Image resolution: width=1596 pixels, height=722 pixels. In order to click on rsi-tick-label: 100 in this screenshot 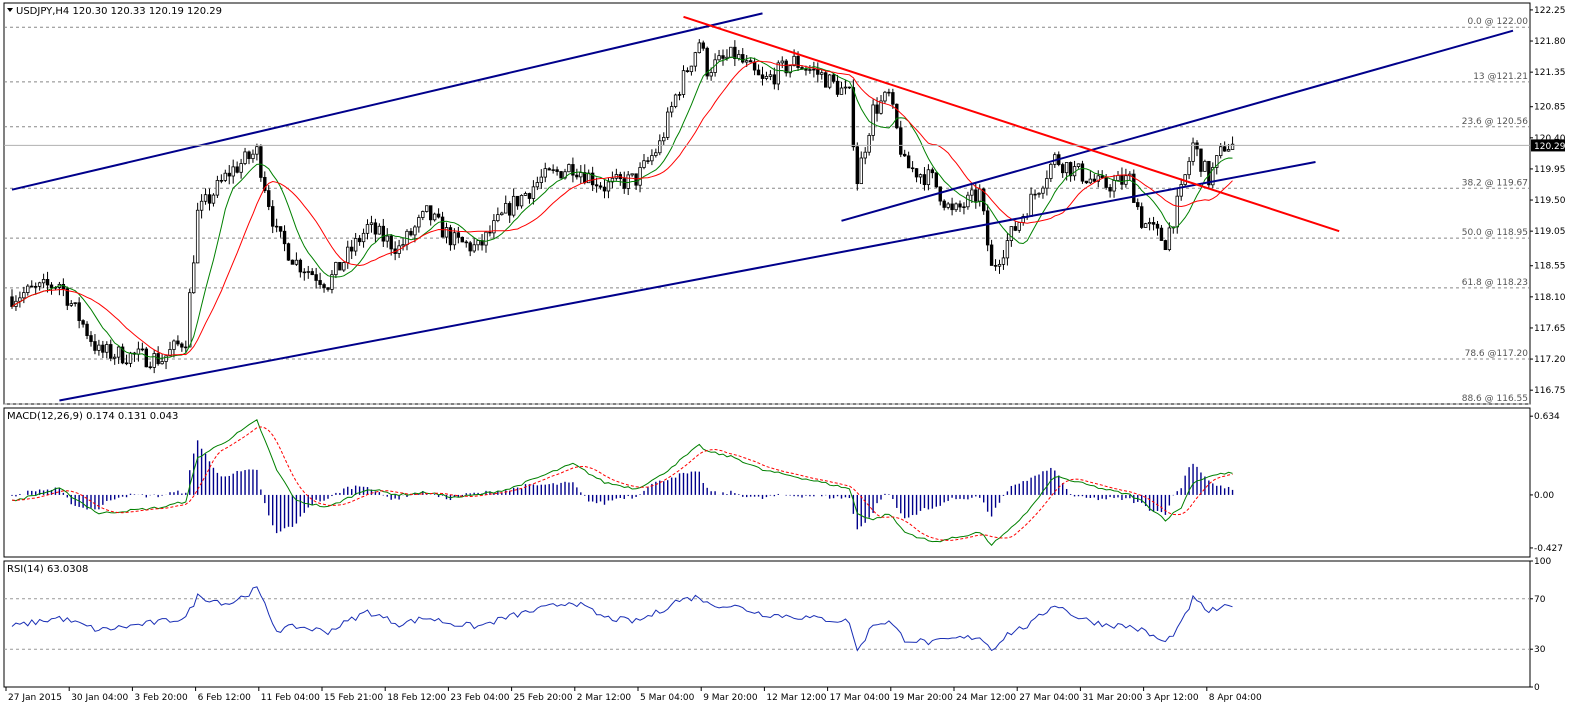, I will do `click(1542, 562)`.